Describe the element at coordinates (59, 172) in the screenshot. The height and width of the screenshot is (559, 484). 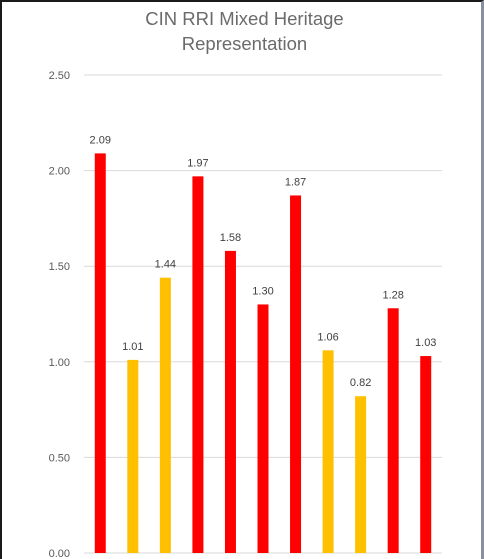
I see `y-tick-label: 2.00` at that location.